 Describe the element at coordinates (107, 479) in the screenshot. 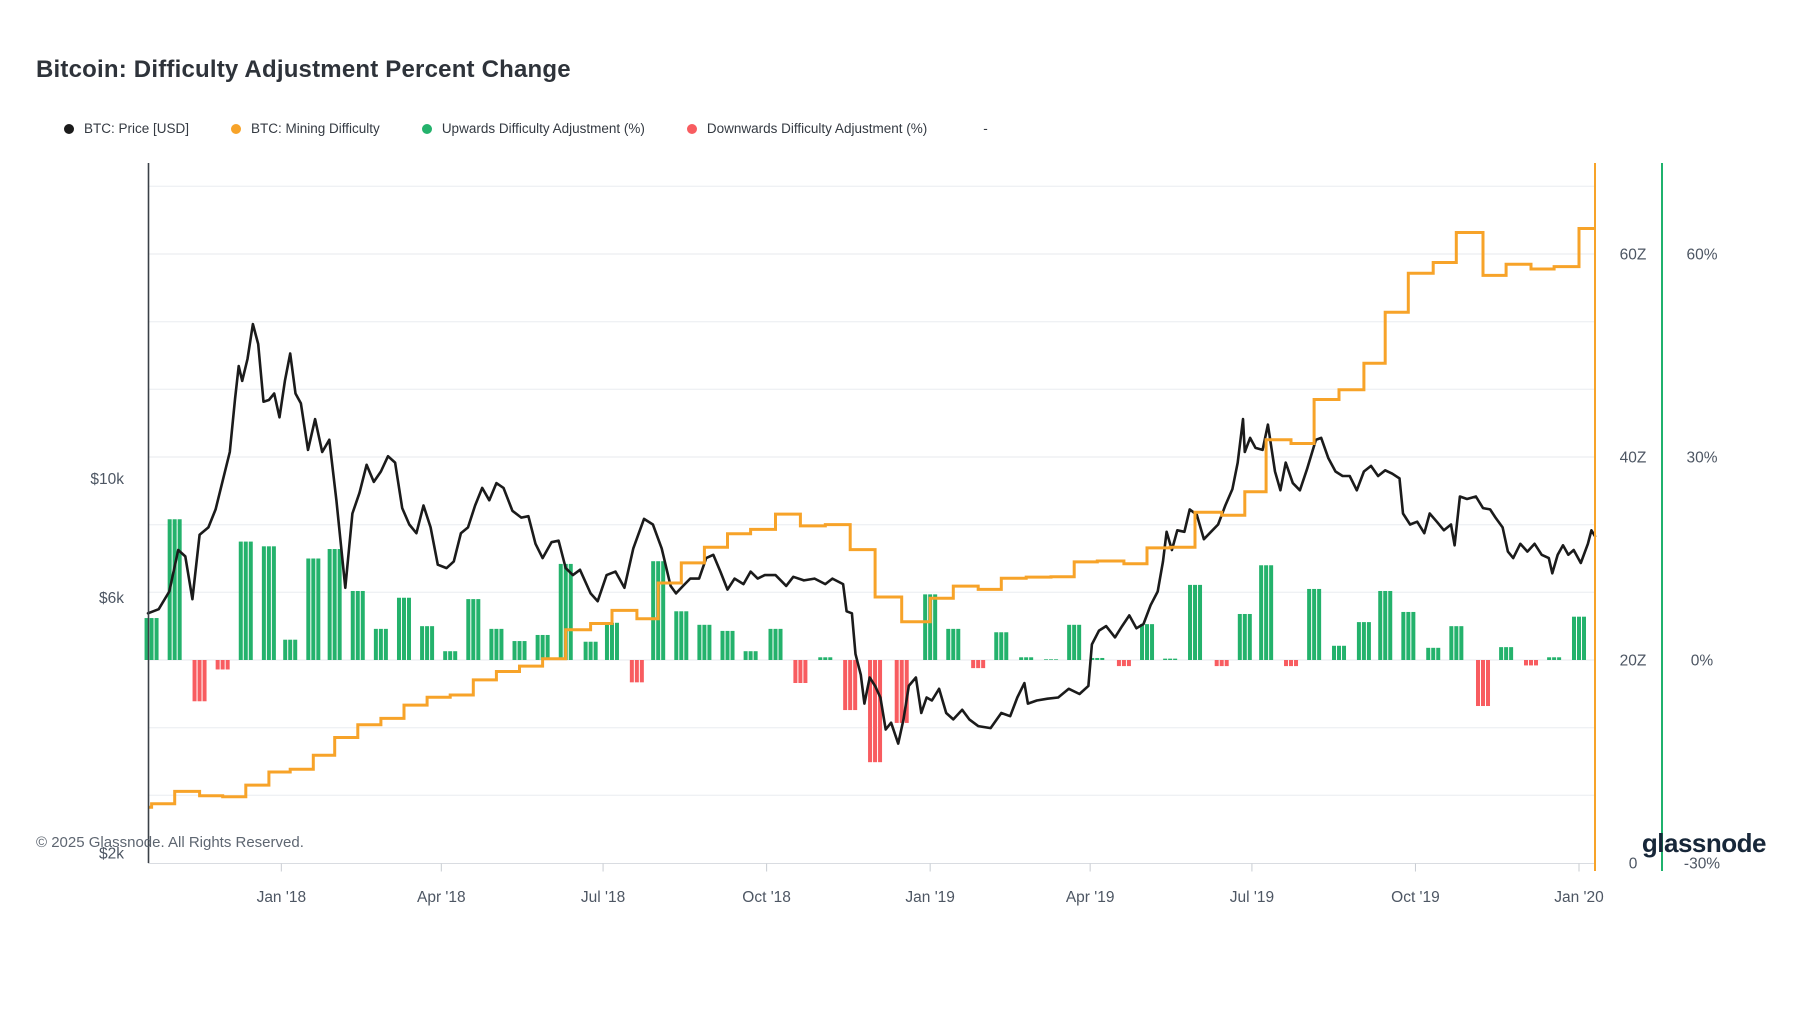

I see `y-axis-price-label: $10k` at that location.